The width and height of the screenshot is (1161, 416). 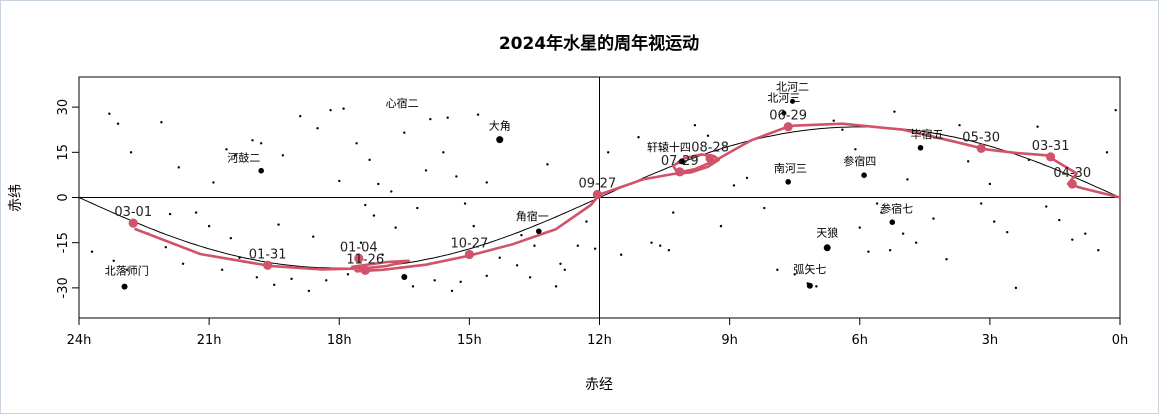 I want to click on star-name-label: 大角, so click(x=500, y=126).